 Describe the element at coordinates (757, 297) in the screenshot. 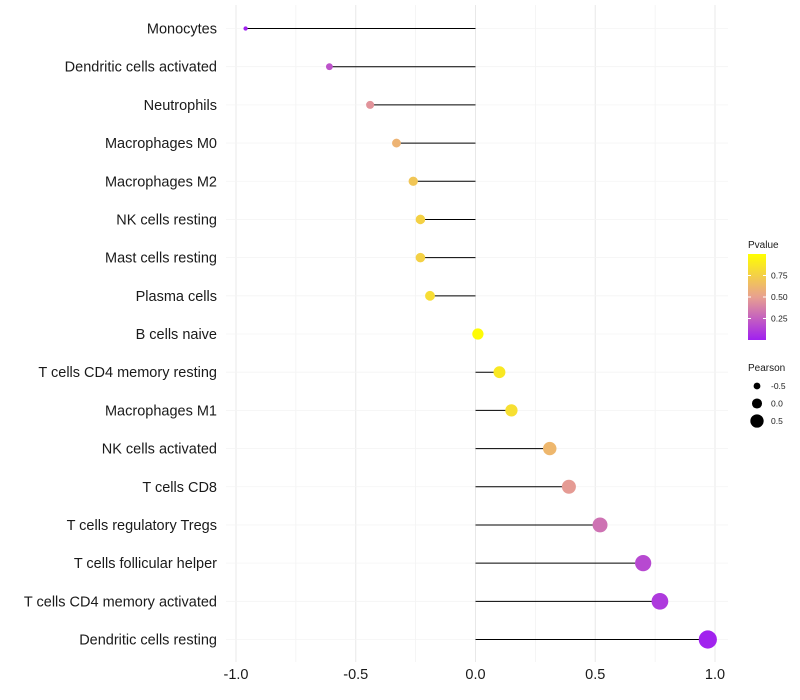

I see `pvalue-colorbar` at that location.